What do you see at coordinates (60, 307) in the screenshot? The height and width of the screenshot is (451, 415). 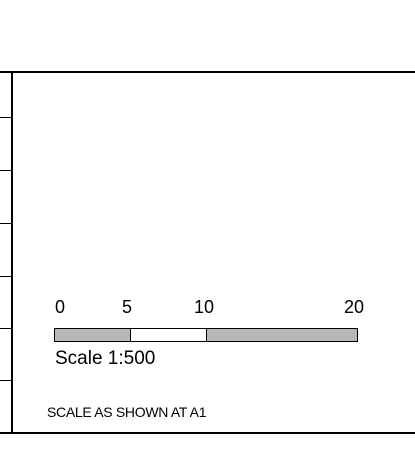 I see `scale-label-0: 0` at bounding box center [60, 307].